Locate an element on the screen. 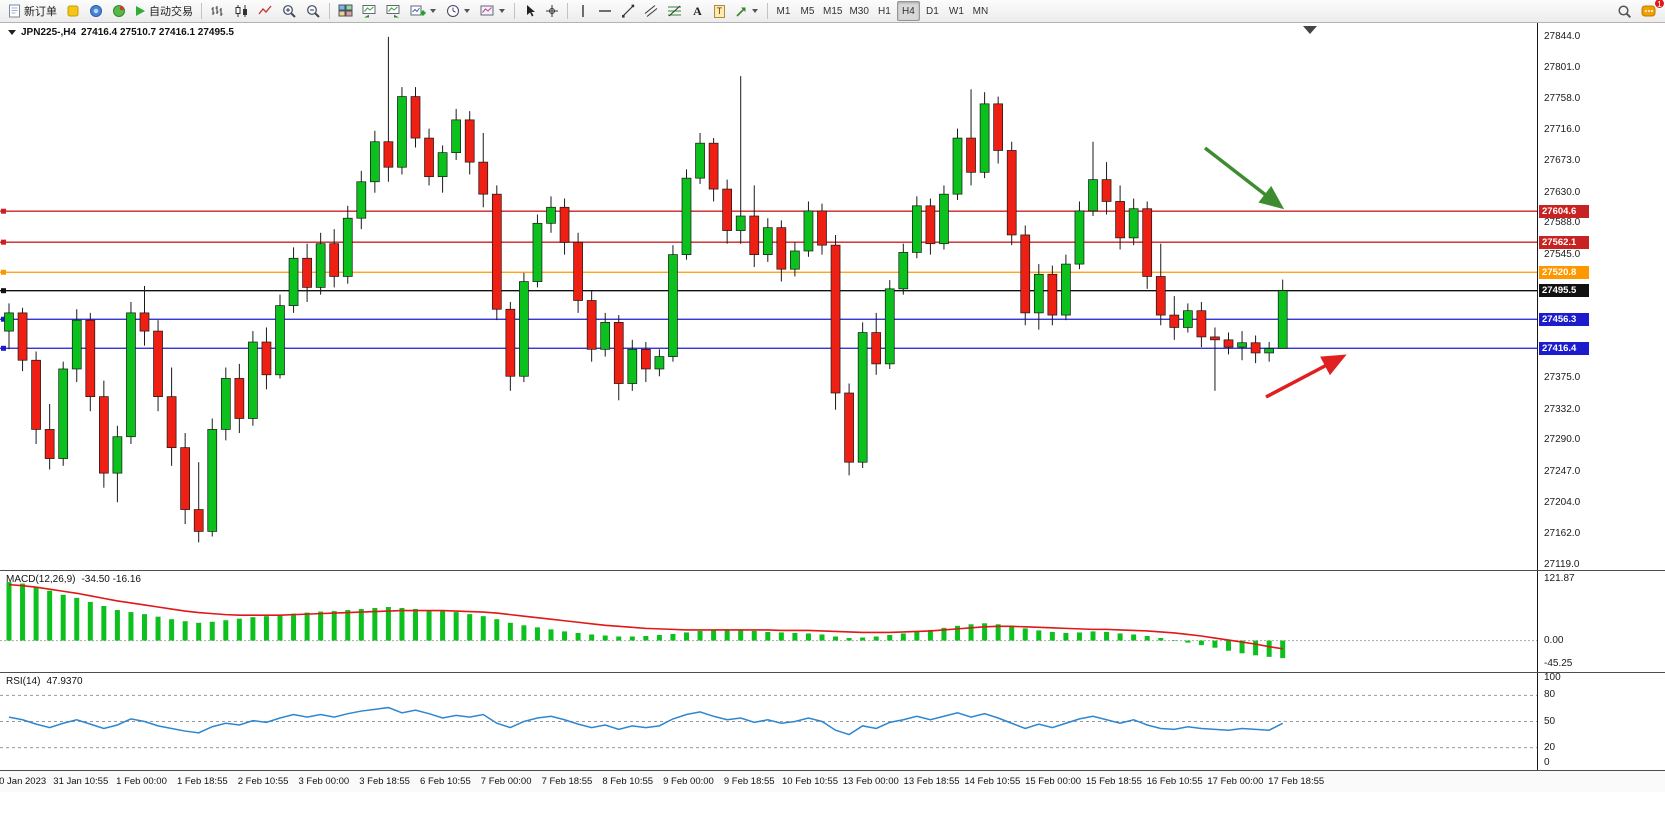 The image size is (1665, 840). time-axis-label: 31 Jan 10:55 is located at coordinates (81, 781).